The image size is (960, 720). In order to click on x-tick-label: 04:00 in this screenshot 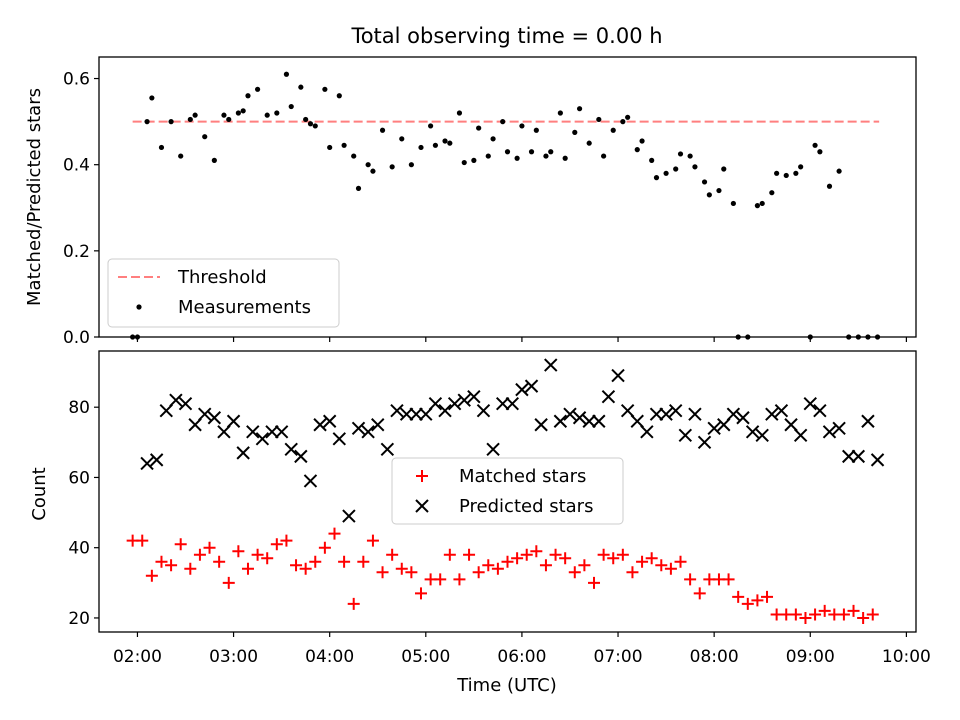, I will do `click(329, 657)`.